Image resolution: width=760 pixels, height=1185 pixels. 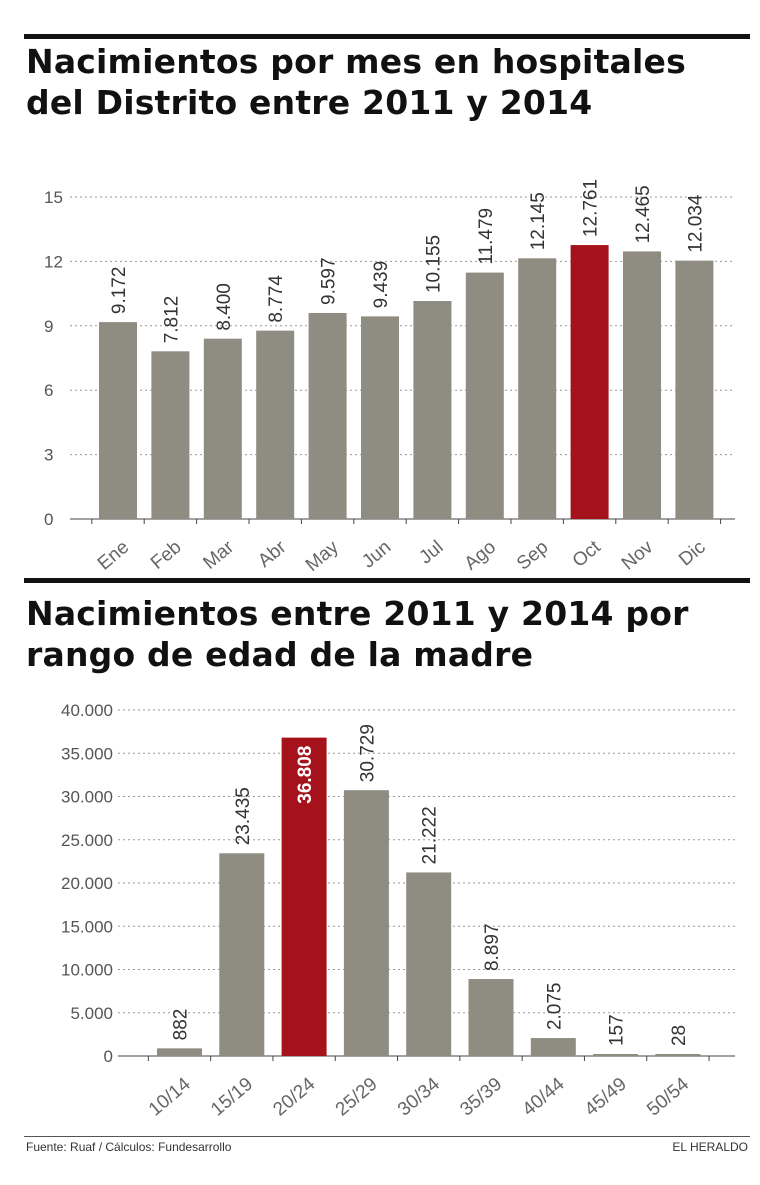 I want to click on y-tick-label: 12, so click(x=53, y=261).